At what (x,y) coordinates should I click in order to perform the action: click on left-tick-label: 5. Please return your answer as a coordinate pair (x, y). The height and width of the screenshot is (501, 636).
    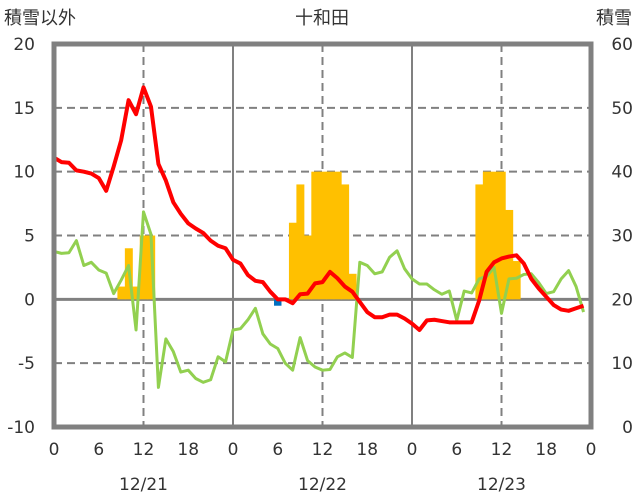
    Looking at the image, I should click on (29, 237).